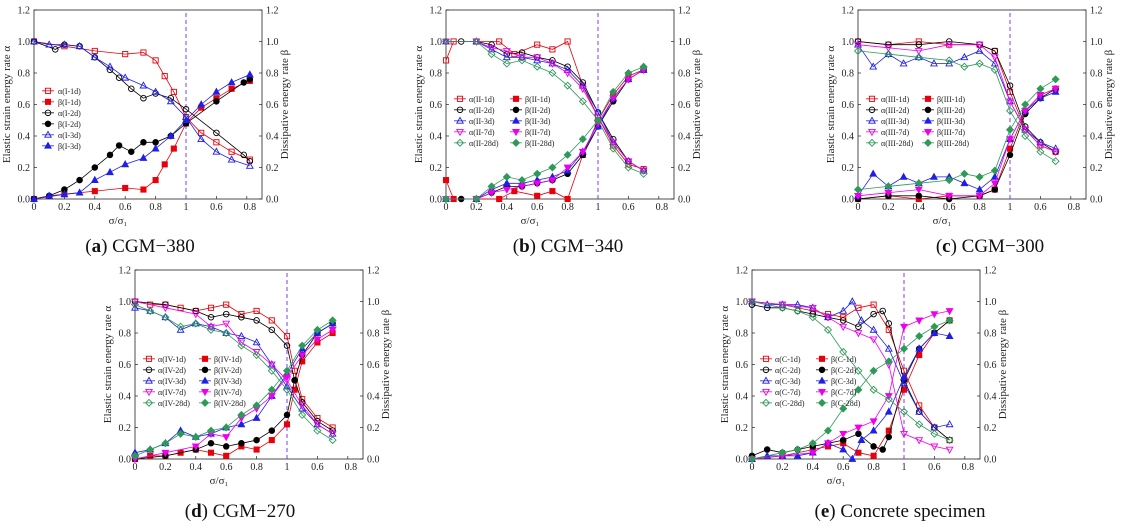 The height and width of the screenshot is (529, 1132). I want to click on x-tick-label: 0.6, so click(949, 207).